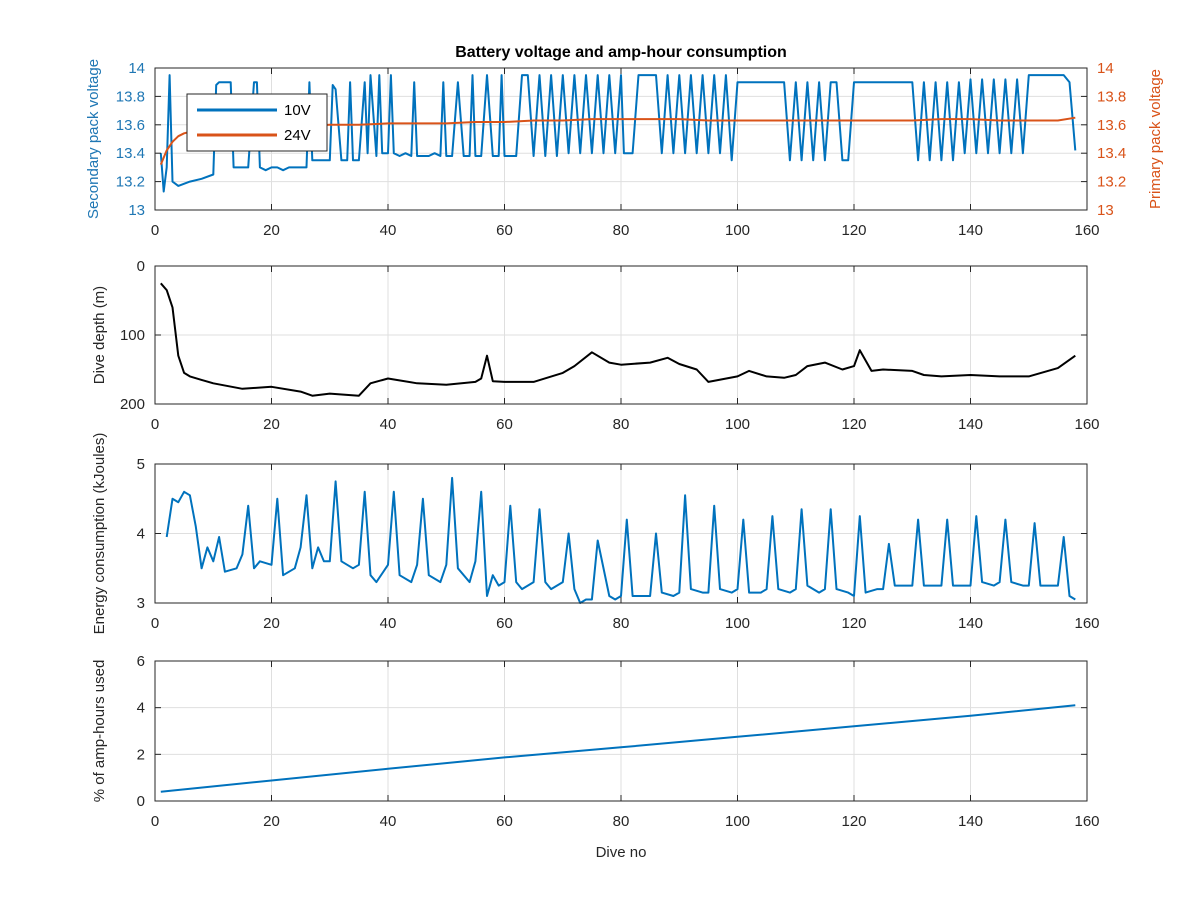  I want to click on figure-title: Battery voltage and amp-hour consumption, so click(621, 52).